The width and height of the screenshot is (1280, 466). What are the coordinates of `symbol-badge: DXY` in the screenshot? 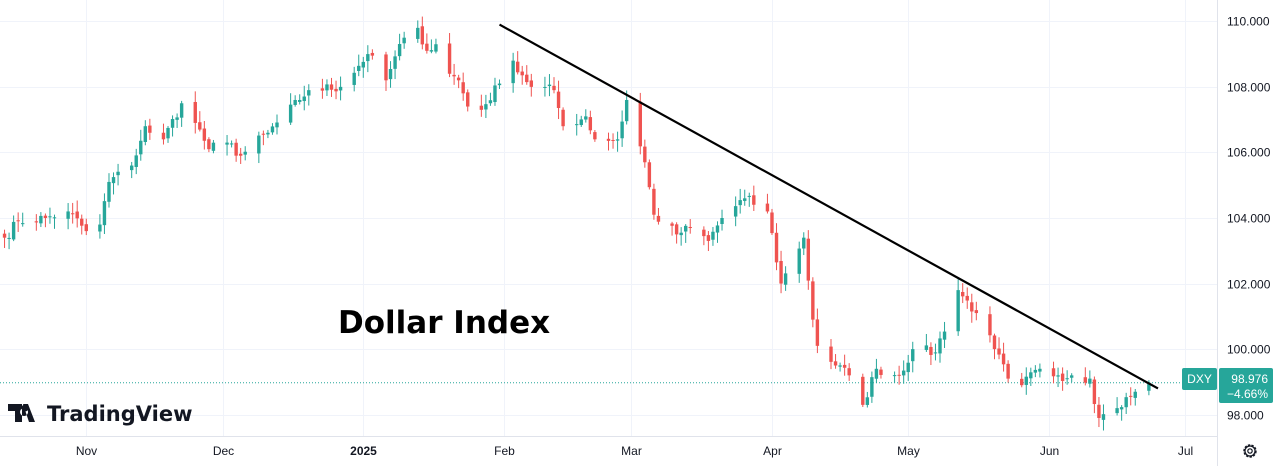 It's located at (1199, 379).